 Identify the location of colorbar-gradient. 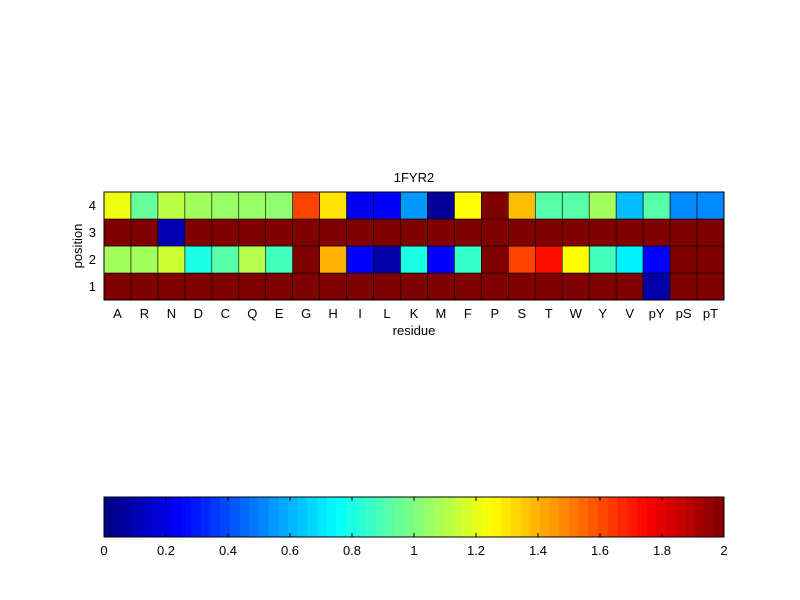
(414, 517).